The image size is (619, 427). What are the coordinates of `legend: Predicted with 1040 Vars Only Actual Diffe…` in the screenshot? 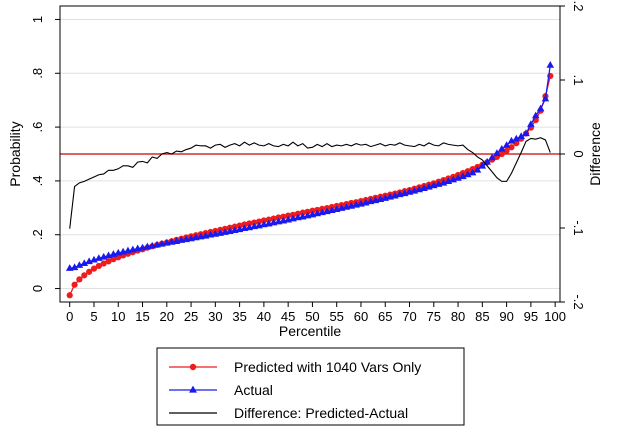 It's located at (310, 386).